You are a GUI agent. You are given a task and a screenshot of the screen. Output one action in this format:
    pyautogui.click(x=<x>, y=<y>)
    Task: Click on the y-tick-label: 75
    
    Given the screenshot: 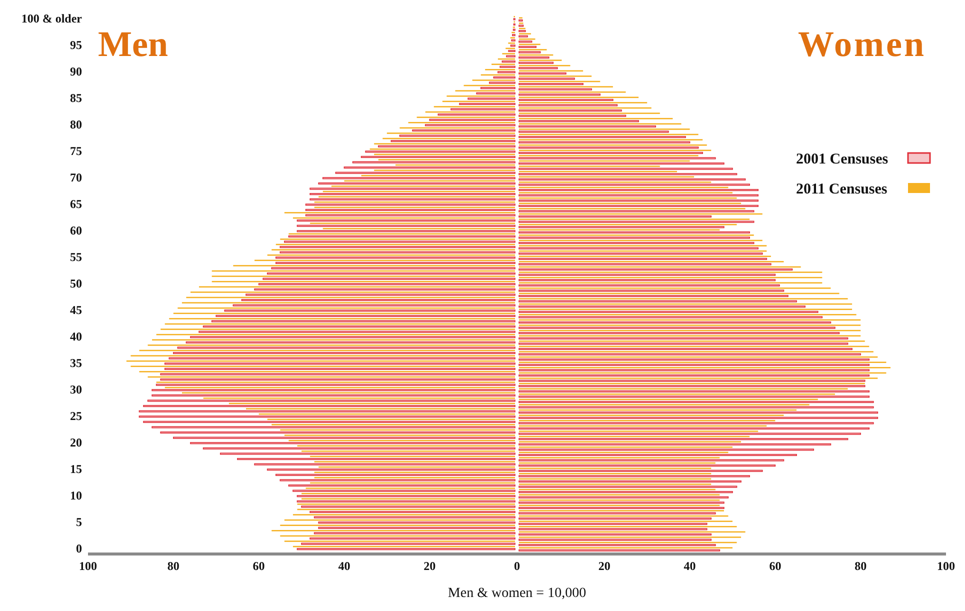 What is the action you would take?
    pyautogui.click(x=76, y=151)
    